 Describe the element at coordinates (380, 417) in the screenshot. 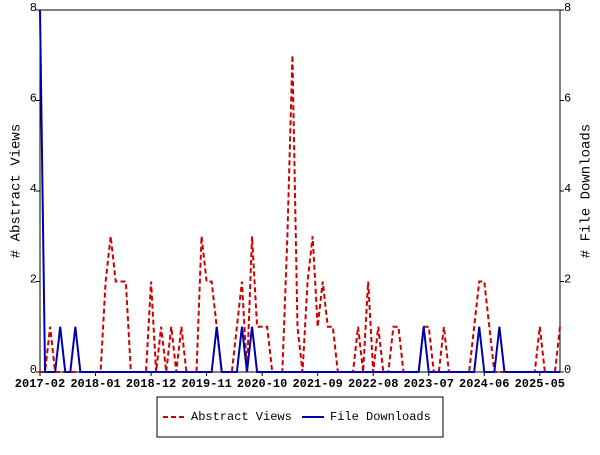

I see `legend-label: File Downloads` at that location.